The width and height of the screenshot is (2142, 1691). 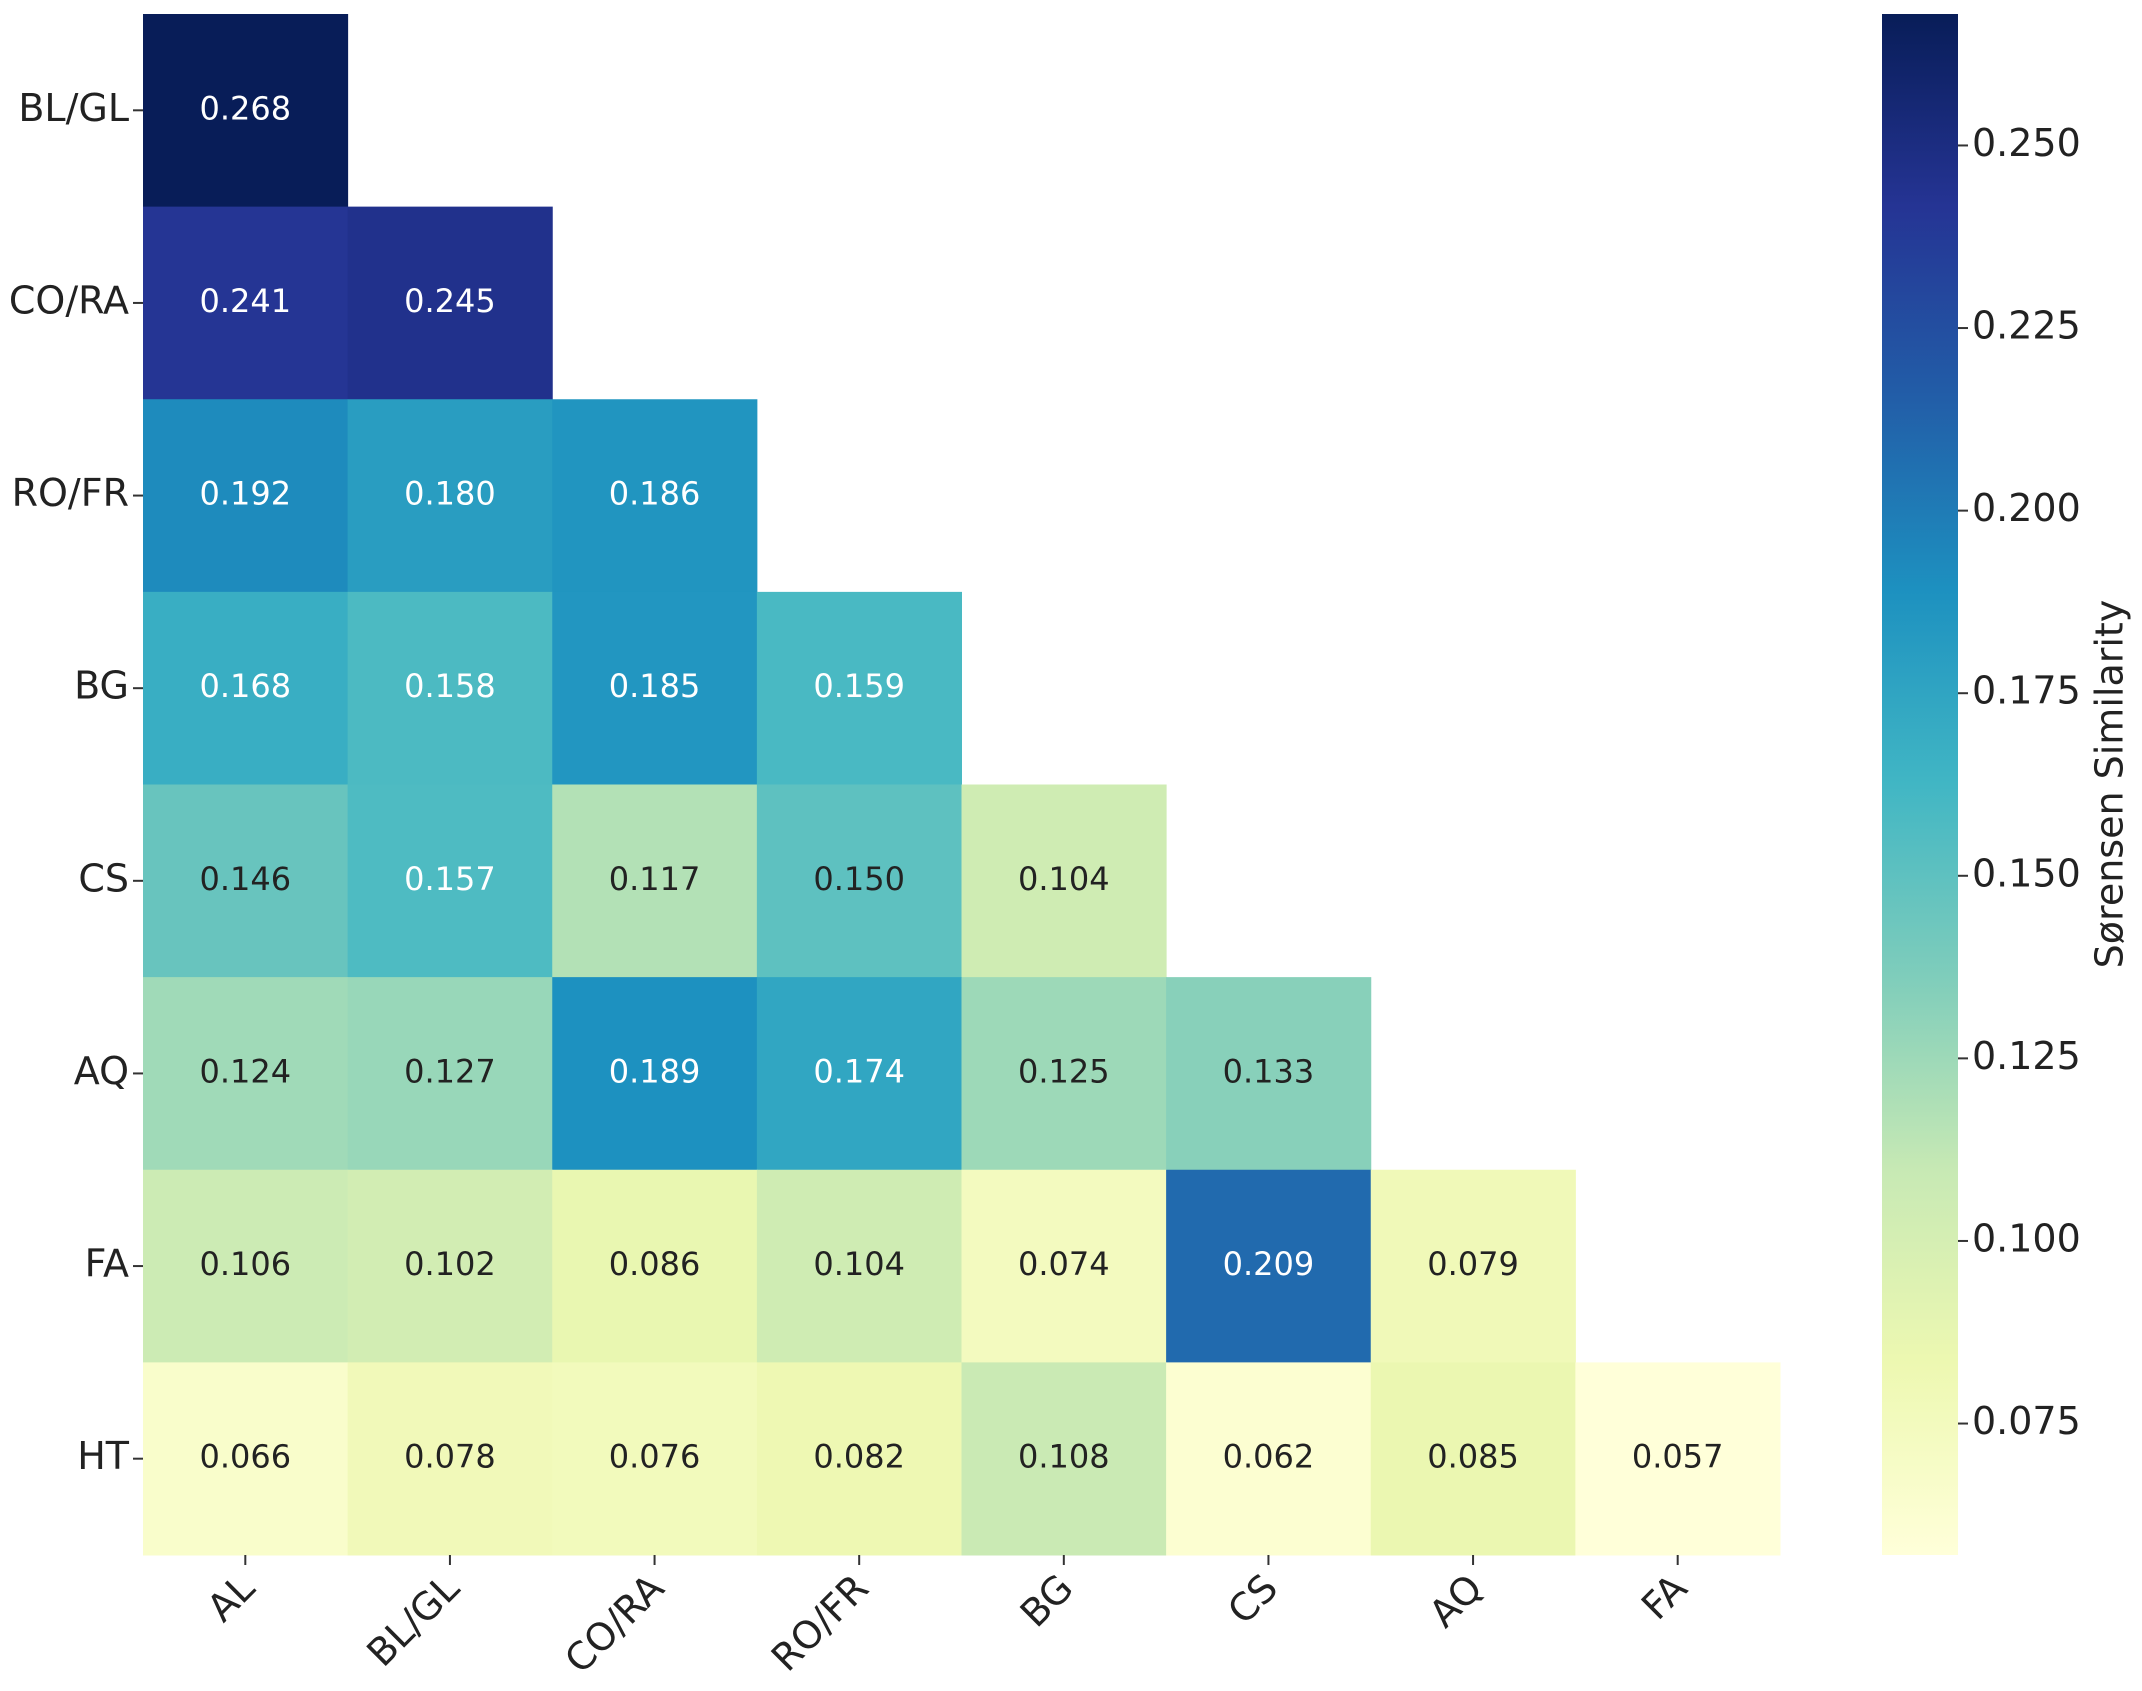 What do you see at coordinates (2026, 1421) in the screenshot?
I see `colorbar-tick-label: 0.075` at bounding box center [2026, 1421].